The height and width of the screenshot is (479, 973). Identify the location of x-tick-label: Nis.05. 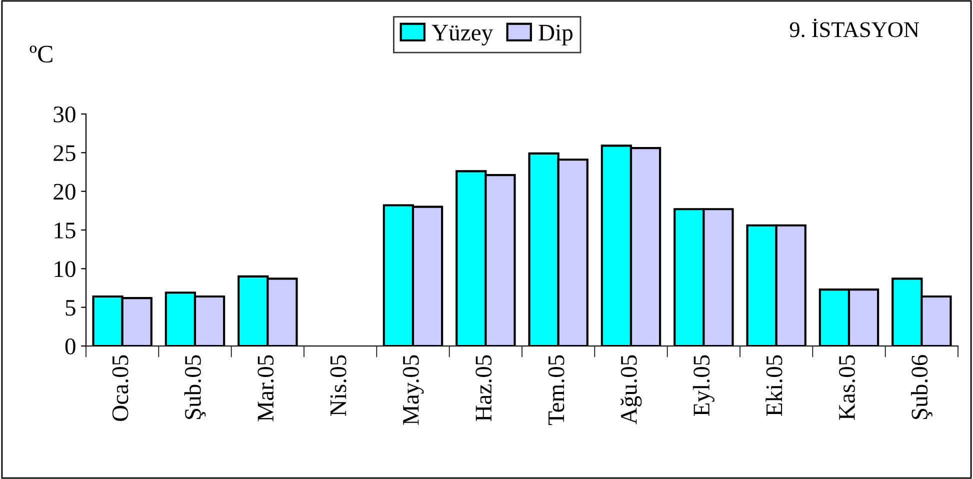
(338, 385).